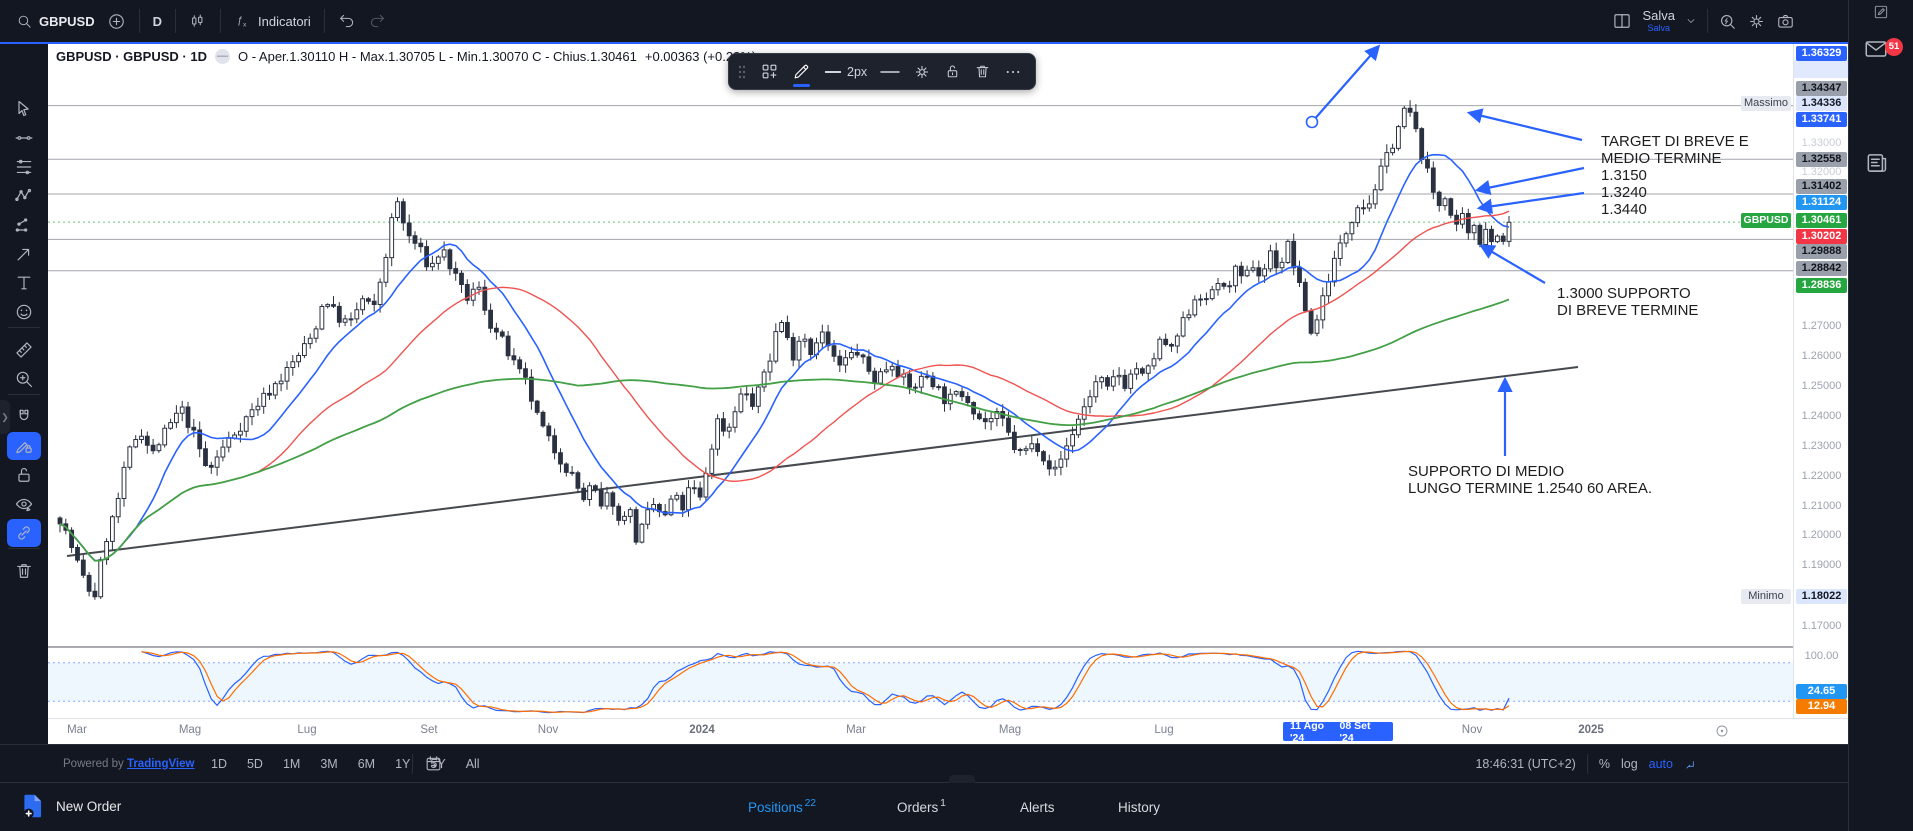  I want to click on long-support-note-line: SUPPORTO DI MEDIO, so click(1486, 471).